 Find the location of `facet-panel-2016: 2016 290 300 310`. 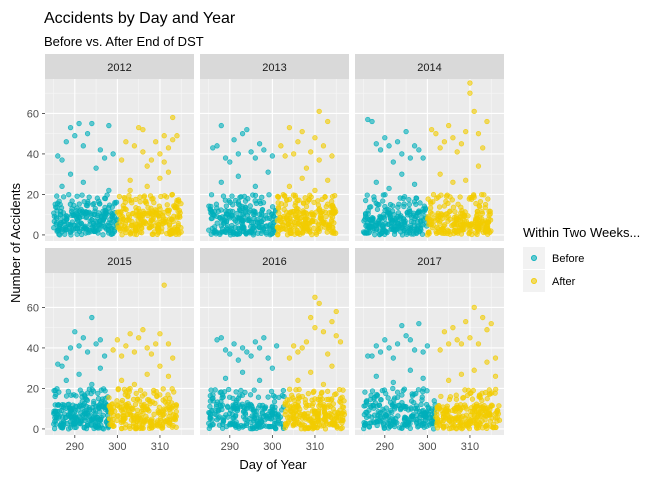

facet-panel-2016: 2016 290 300 310 is located at coordinates (274, 350).